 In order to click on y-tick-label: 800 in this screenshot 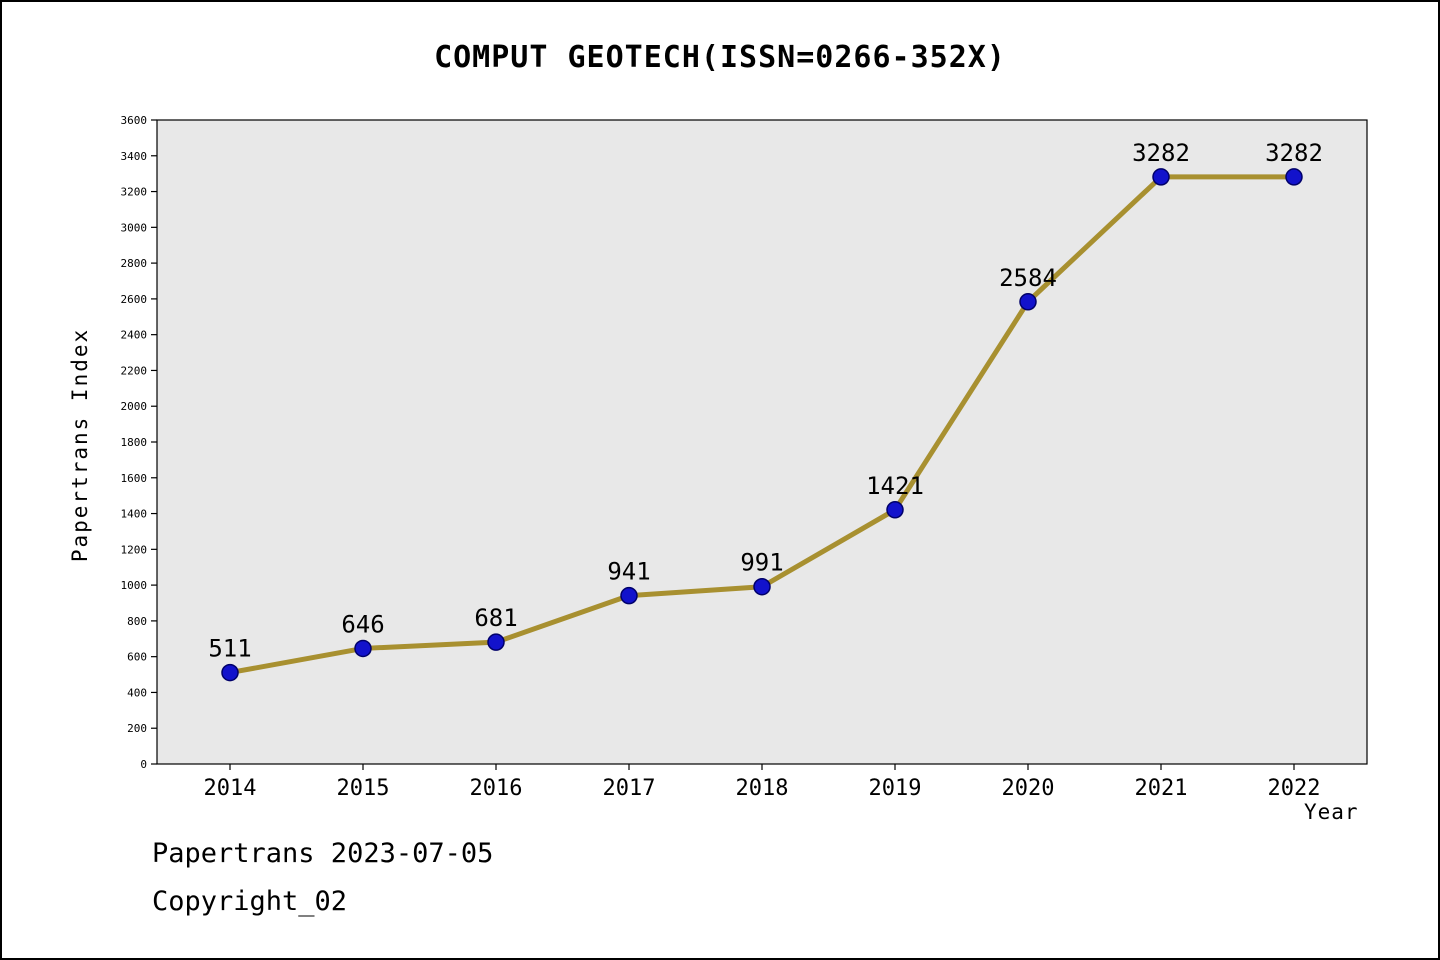, I will do `click(137, 621)`.